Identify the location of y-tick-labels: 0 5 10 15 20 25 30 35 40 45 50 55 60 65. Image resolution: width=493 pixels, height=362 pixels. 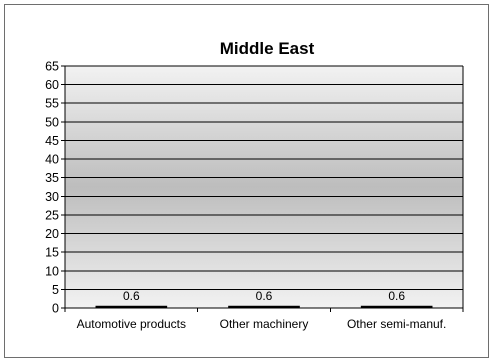
(52, 188).